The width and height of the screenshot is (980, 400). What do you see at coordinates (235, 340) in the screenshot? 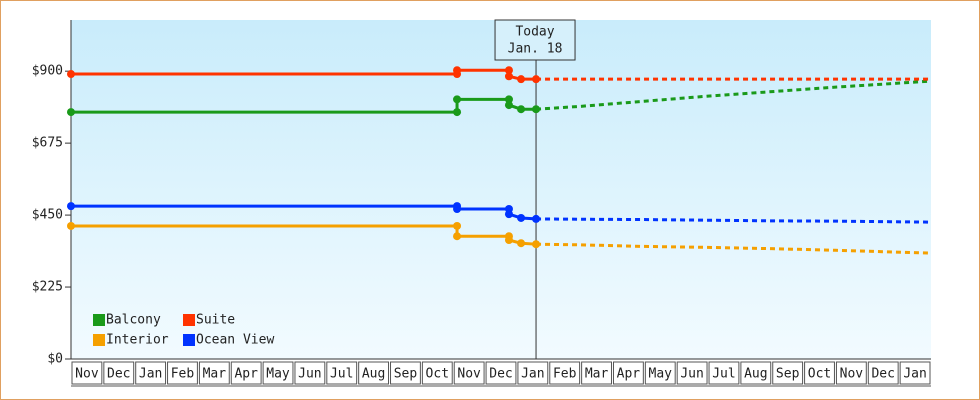
I see `legend-label: Ocean View` at bounding box center [235, 340].